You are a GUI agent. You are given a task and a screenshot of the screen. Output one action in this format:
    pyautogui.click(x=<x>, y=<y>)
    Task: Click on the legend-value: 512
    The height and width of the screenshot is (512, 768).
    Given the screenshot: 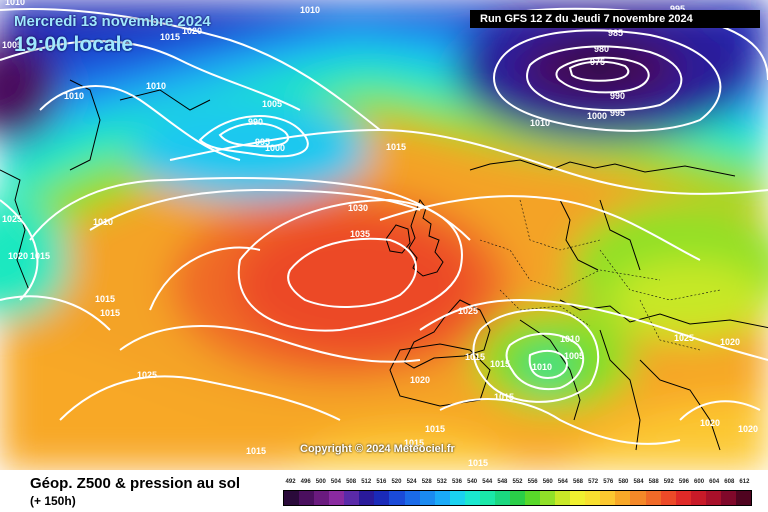 What is the action you would take?
    pyautogui.click(x=366, y=482)
    